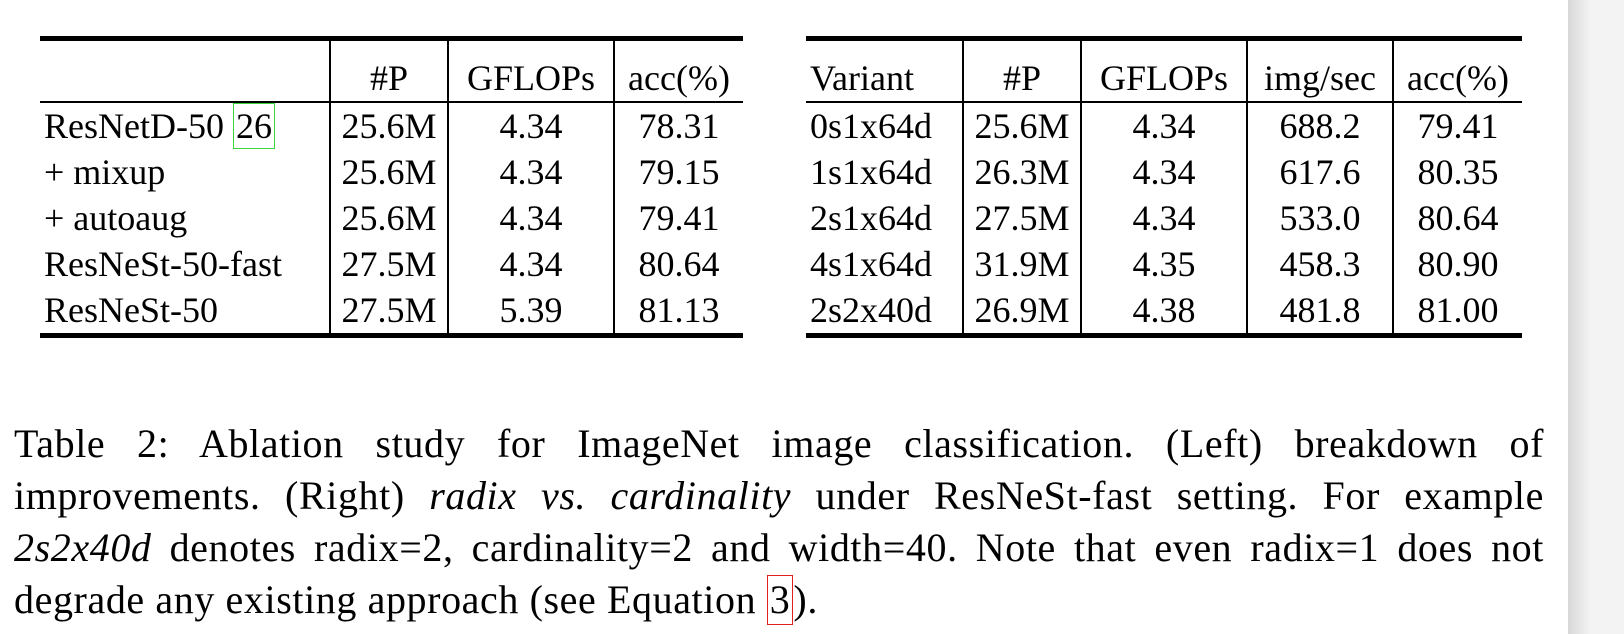  Describe the element at coordinates (1320, 125) in the screenshot. I see `imgsec-cell: 688.2` at that location.